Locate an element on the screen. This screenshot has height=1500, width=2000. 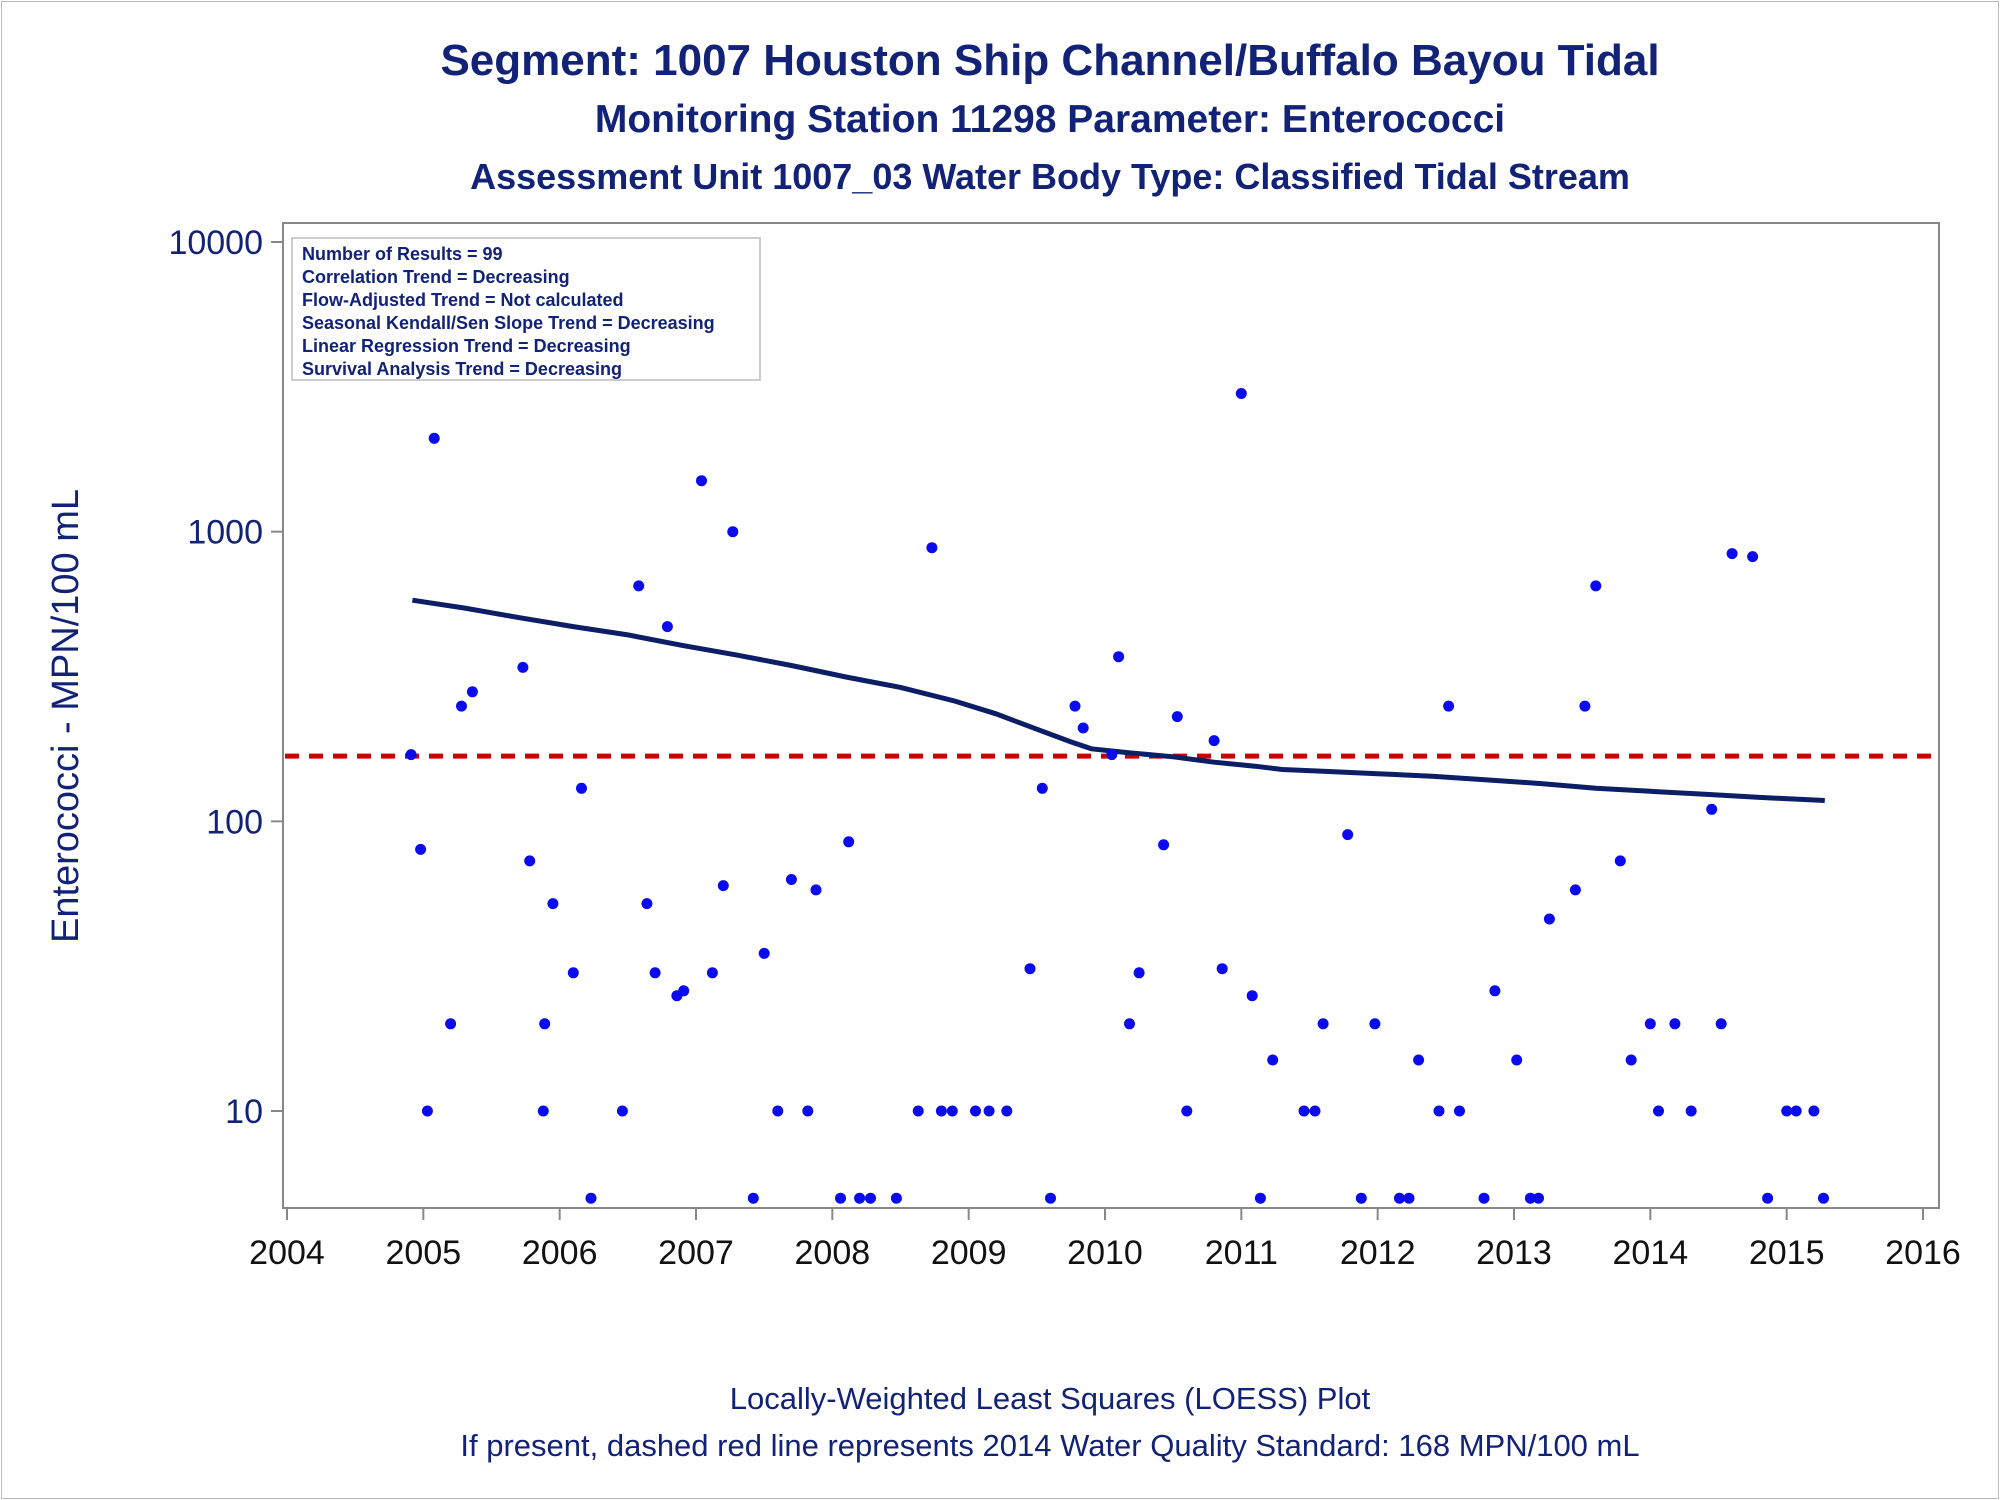
x-tick-label: 2011 is located at coordinates (1241, 1253).